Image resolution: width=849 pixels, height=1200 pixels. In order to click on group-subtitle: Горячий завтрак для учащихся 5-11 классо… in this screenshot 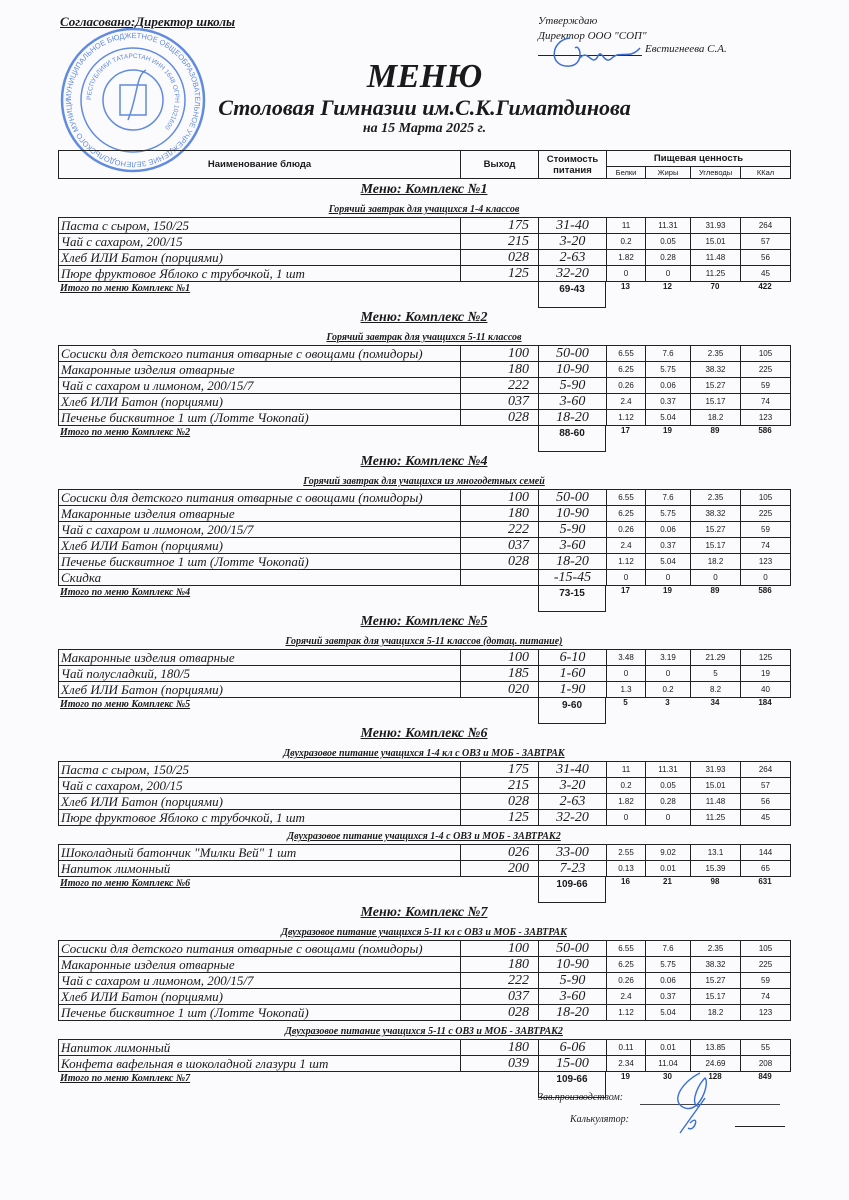, I will do `click(424, 337)`.